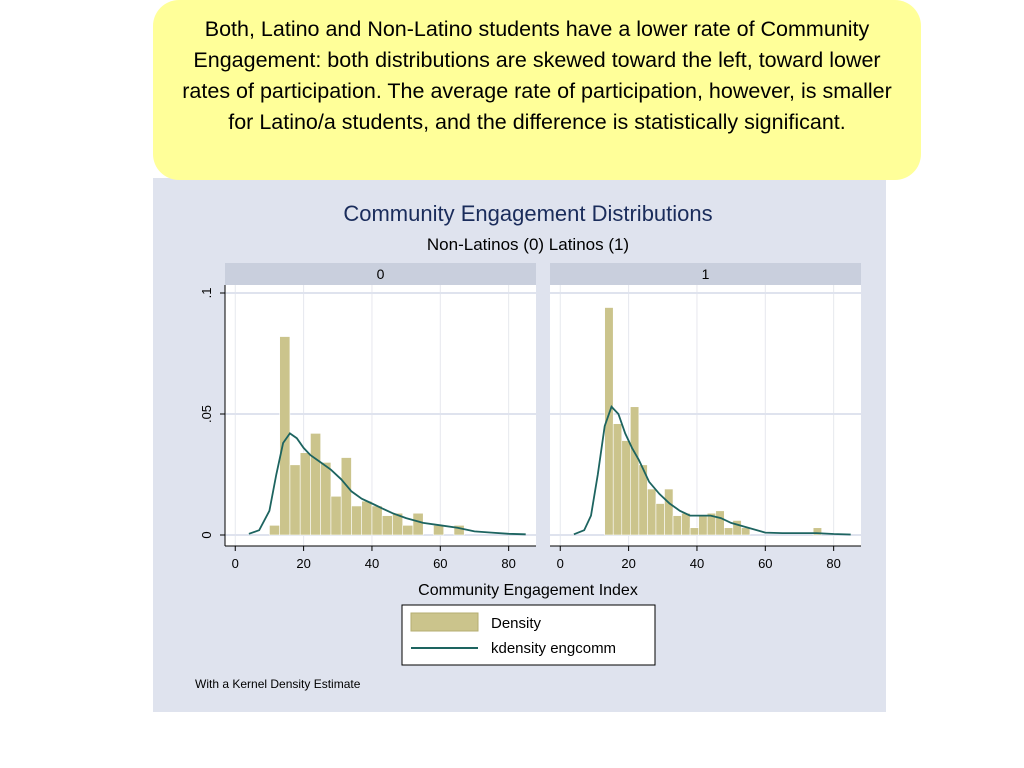  What do you see at coordinates (206, 293) in the screenshot?
I see `y-tick-label: .1` at bounding box center [206, 293].